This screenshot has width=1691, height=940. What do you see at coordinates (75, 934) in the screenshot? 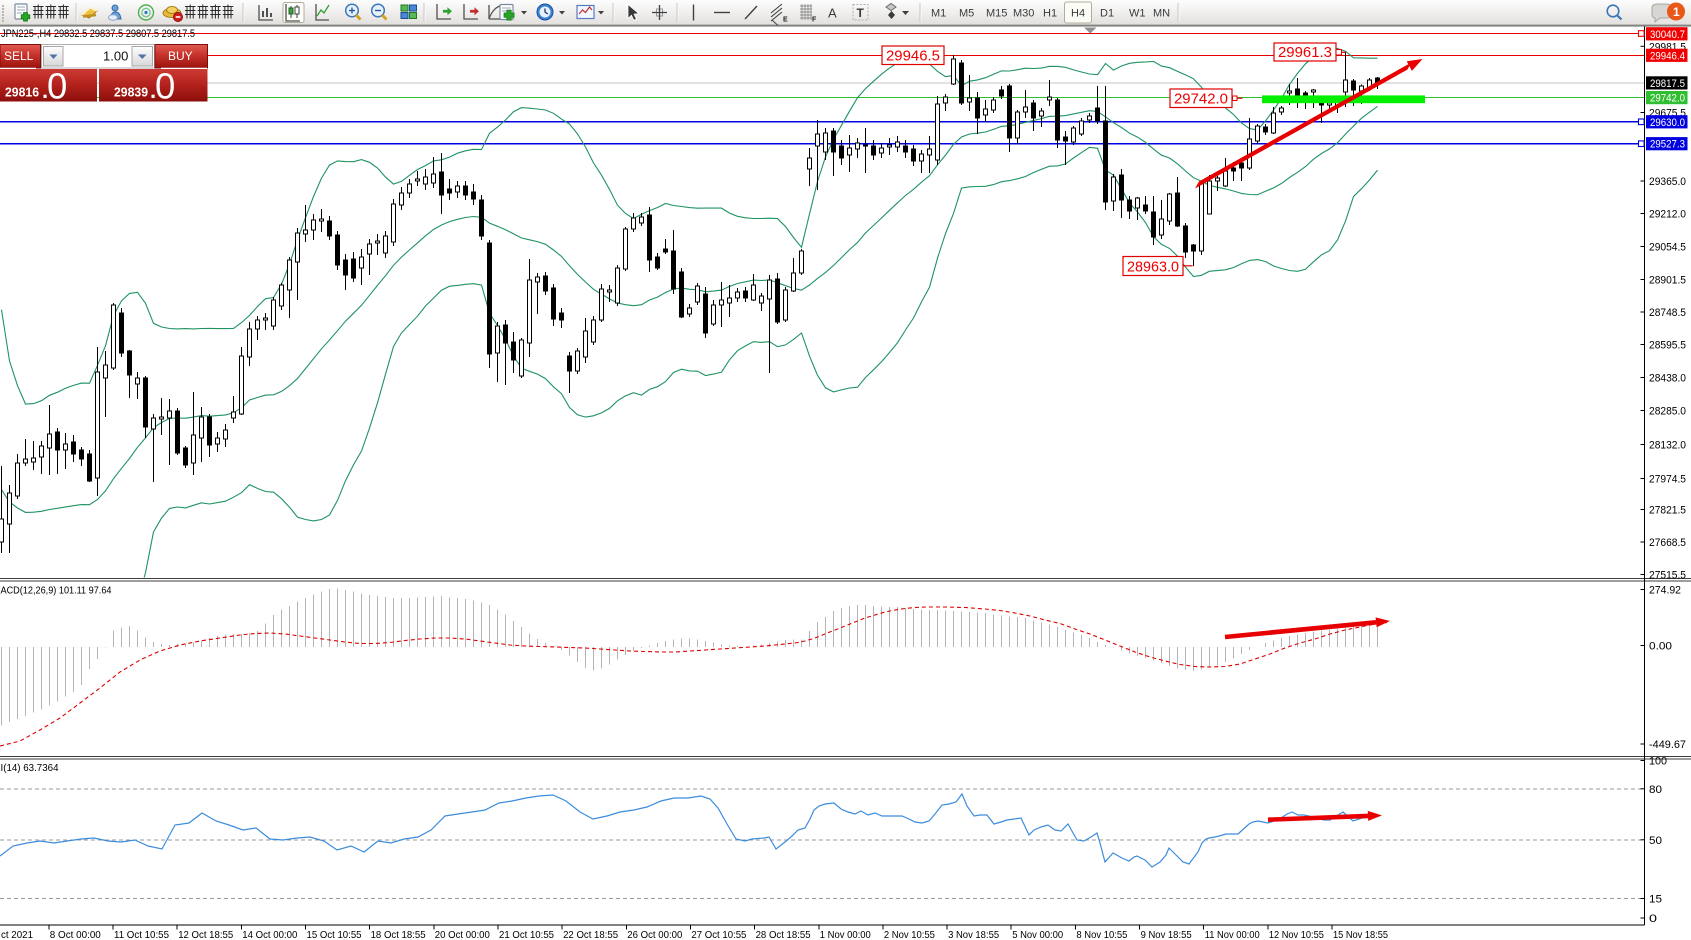
I see `svg-text: 8 Oct 00:00` at bounding box center [75, 934].